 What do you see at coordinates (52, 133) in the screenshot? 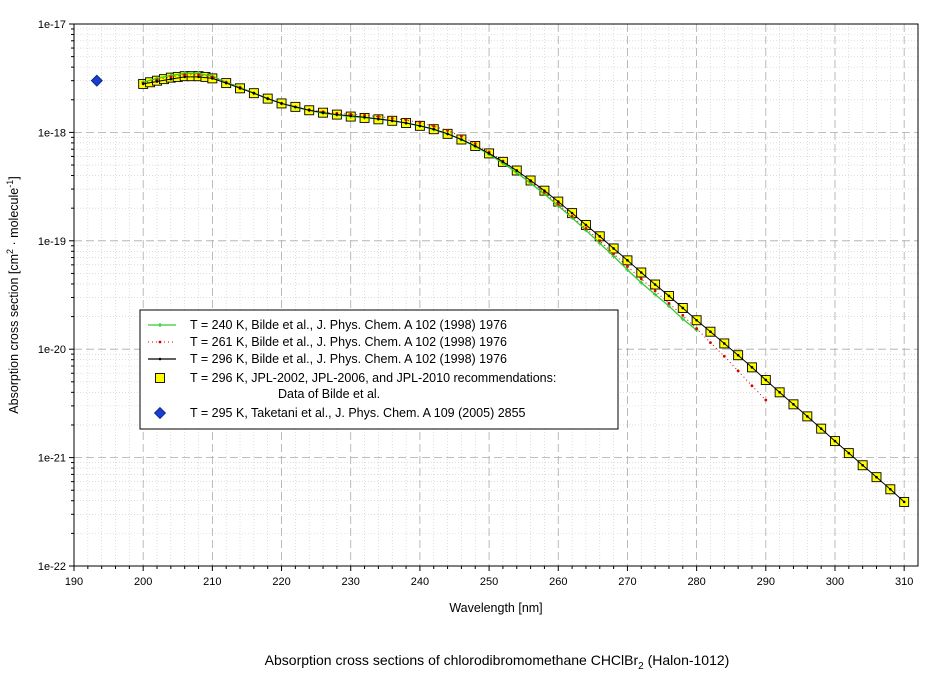
I see `y-tick-label: 1e-18` at bounding box center [52, 133].